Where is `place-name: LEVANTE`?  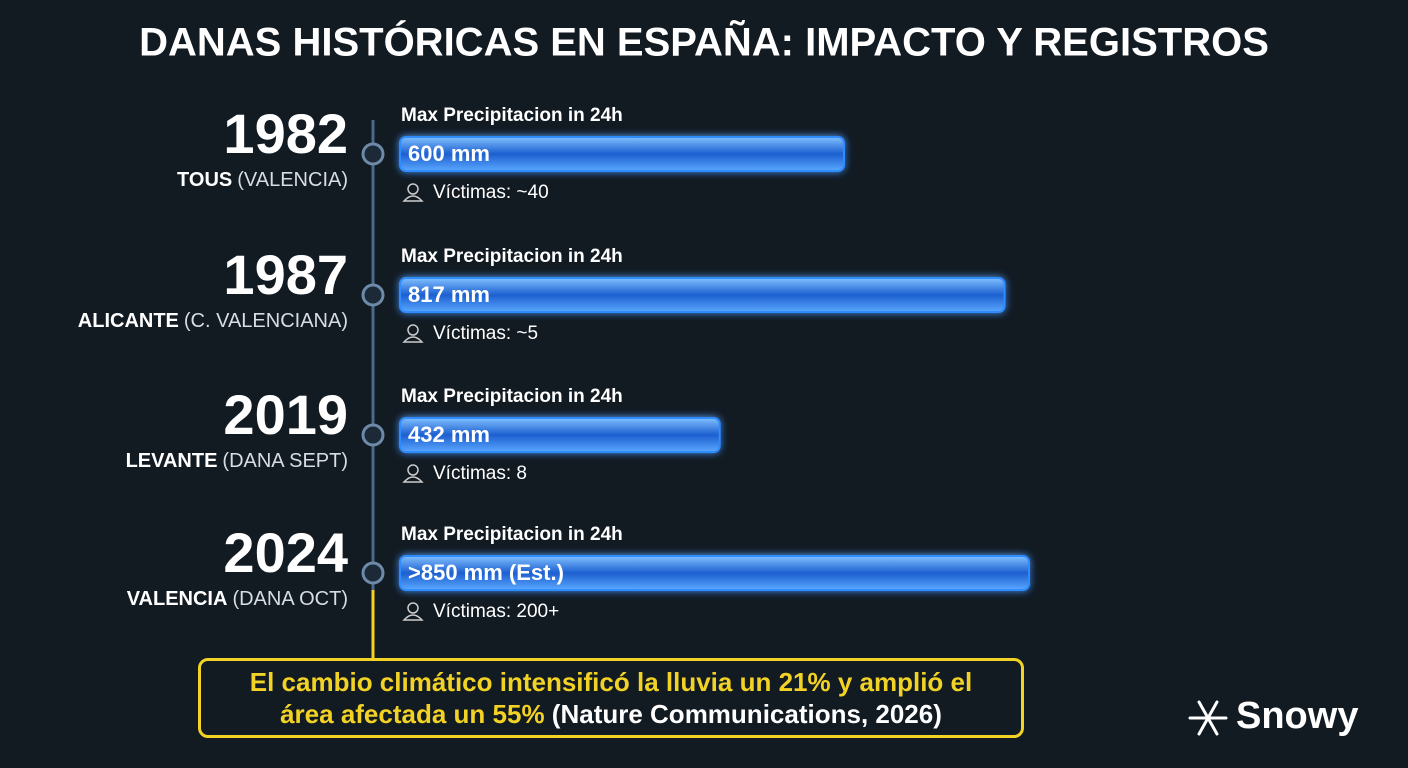 place-name: LEVANTE is located at coordinates (172, 461).